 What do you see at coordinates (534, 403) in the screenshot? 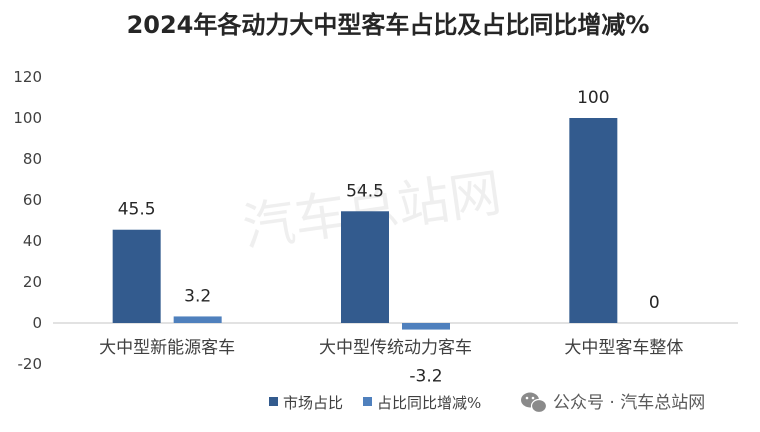
I see `wechat-icon` at bounding box center [534, 403].